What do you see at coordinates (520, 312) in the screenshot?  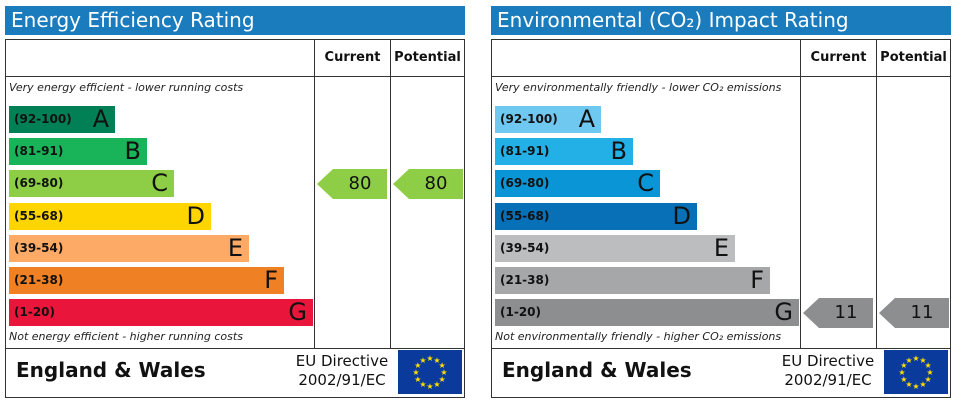 I see `band-range-label: (1-20)` at bounding box center [520, 312].